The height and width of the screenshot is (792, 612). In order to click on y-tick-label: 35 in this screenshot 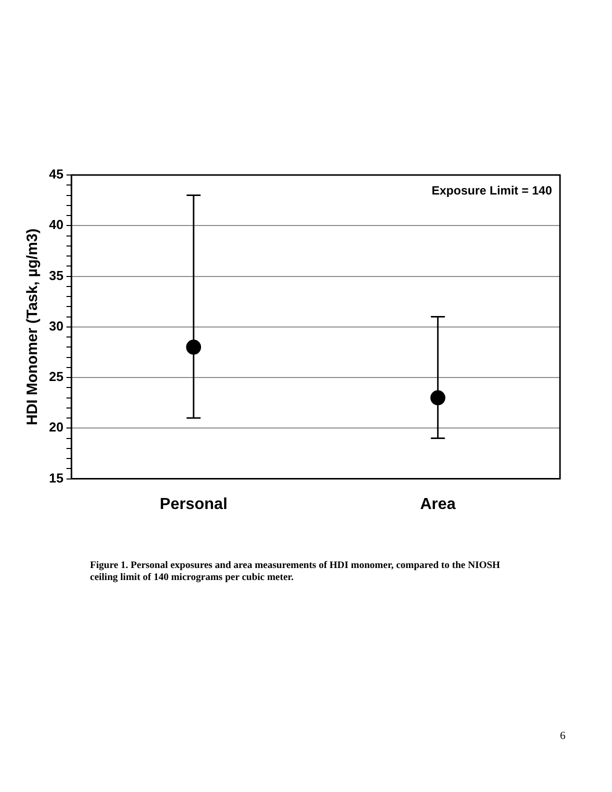, I will do `click(56, 275)`.